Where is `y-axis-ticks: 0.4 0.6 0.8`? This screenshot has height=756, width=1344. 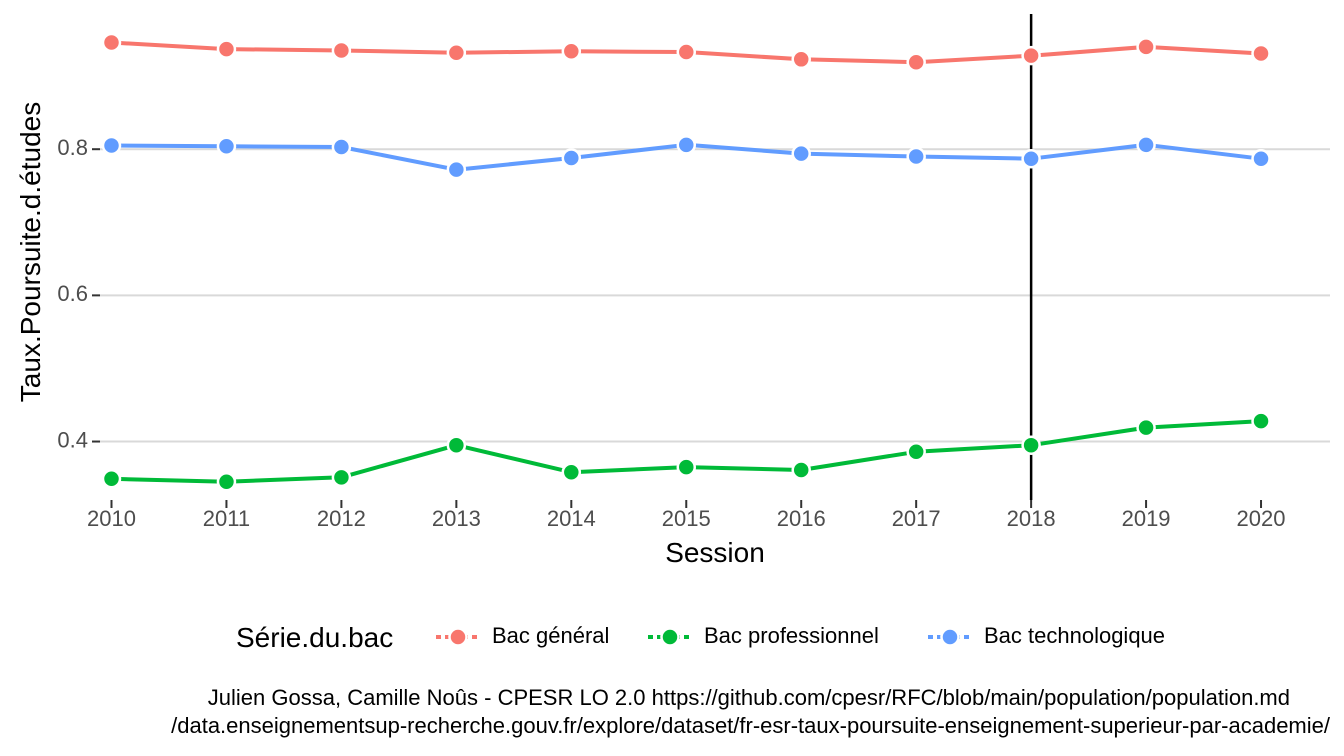
y-axis-ticks: 0.4 0.6 0.8 is located at coordinates (78, 293).